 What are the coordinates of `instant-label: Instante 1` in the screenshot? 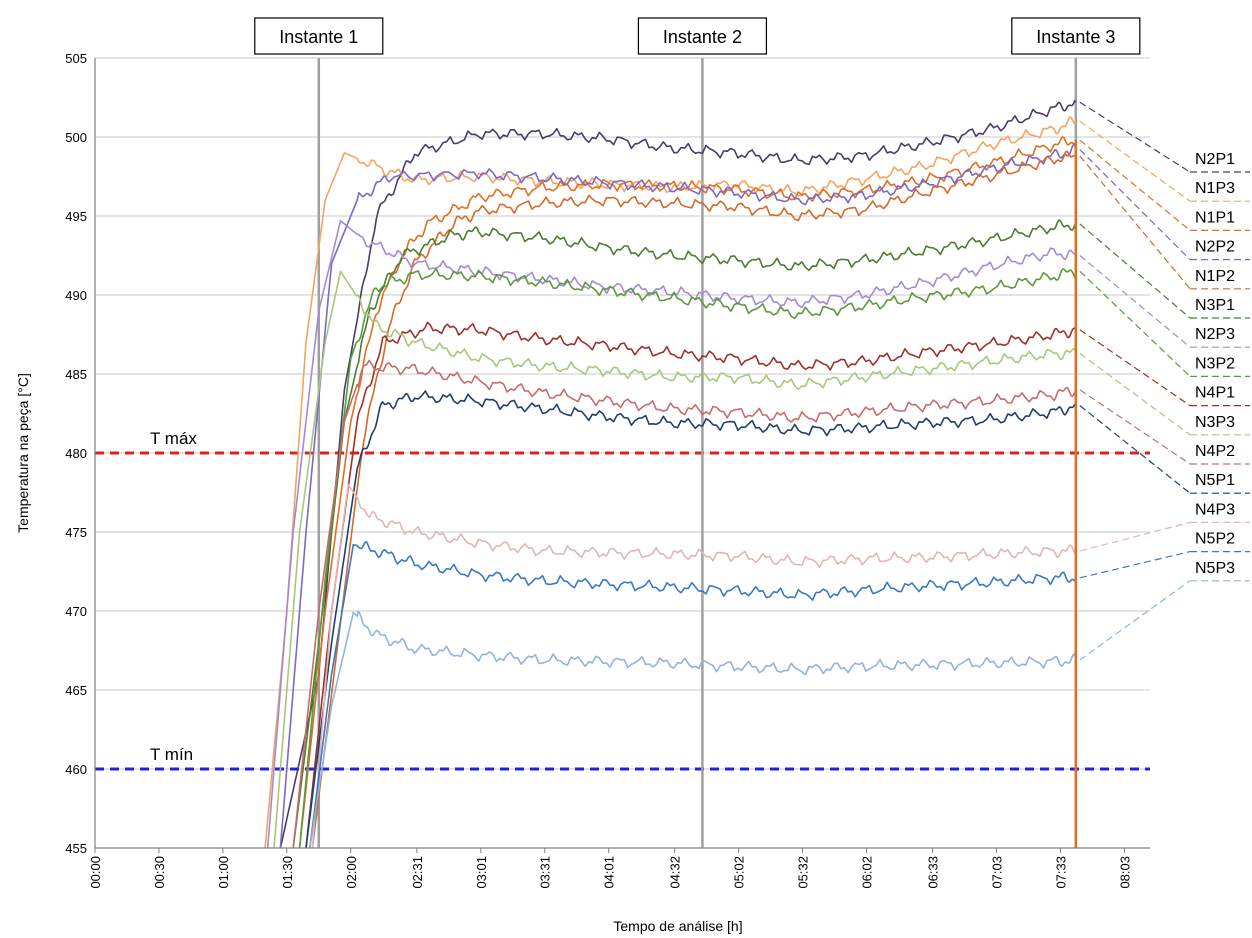 It's located at (318, 37).